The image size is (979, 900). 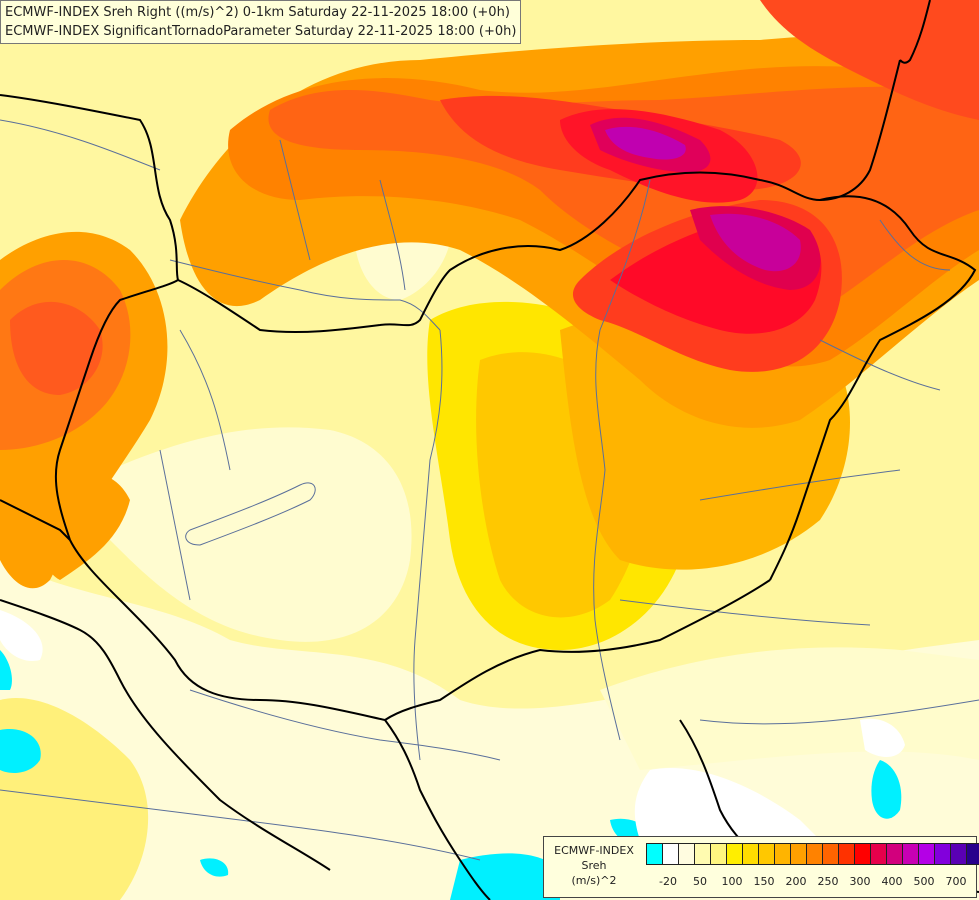 What do you see at coordinates (594, 850) in the screenshot?
I see `legend-line-1: ECMWF-INDEX` at bounding box center [594, 850].